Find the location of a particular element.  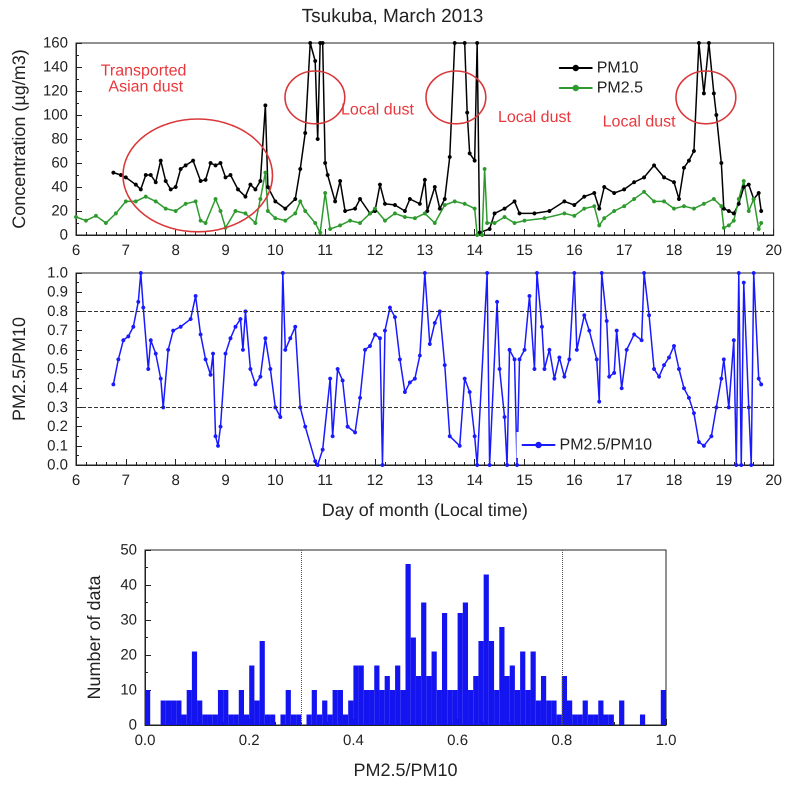

y-tick-label: 0.6 is located at coordinates (57, 349).